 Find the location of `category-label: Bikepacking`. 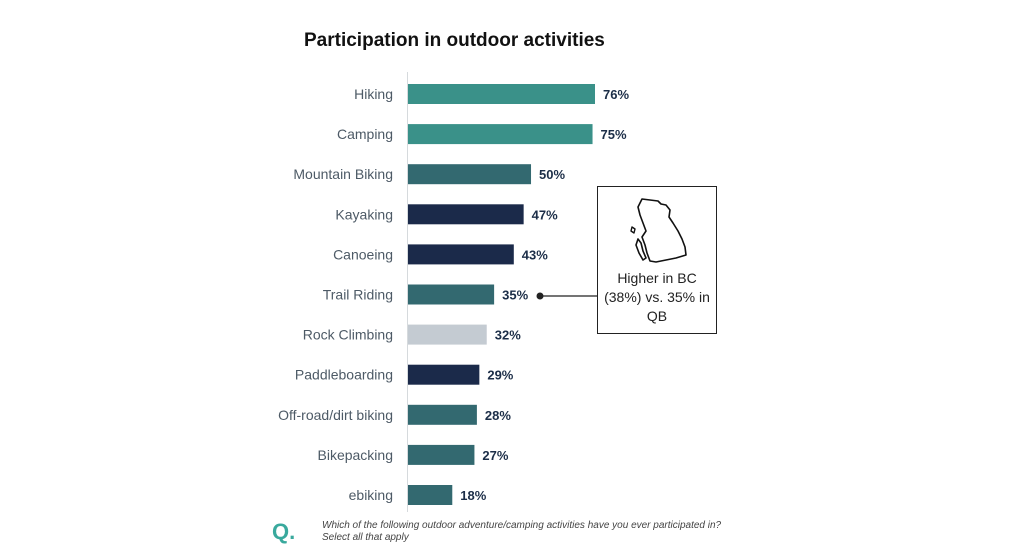

category-label: Bikepacking is located at coordinates (356, 455).